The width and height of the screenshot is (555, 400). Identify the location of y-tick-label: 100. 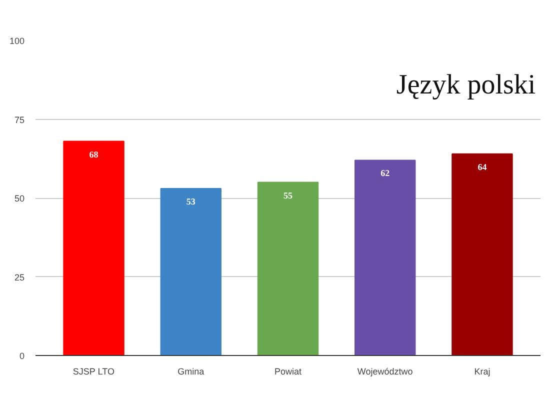
(17, 41).